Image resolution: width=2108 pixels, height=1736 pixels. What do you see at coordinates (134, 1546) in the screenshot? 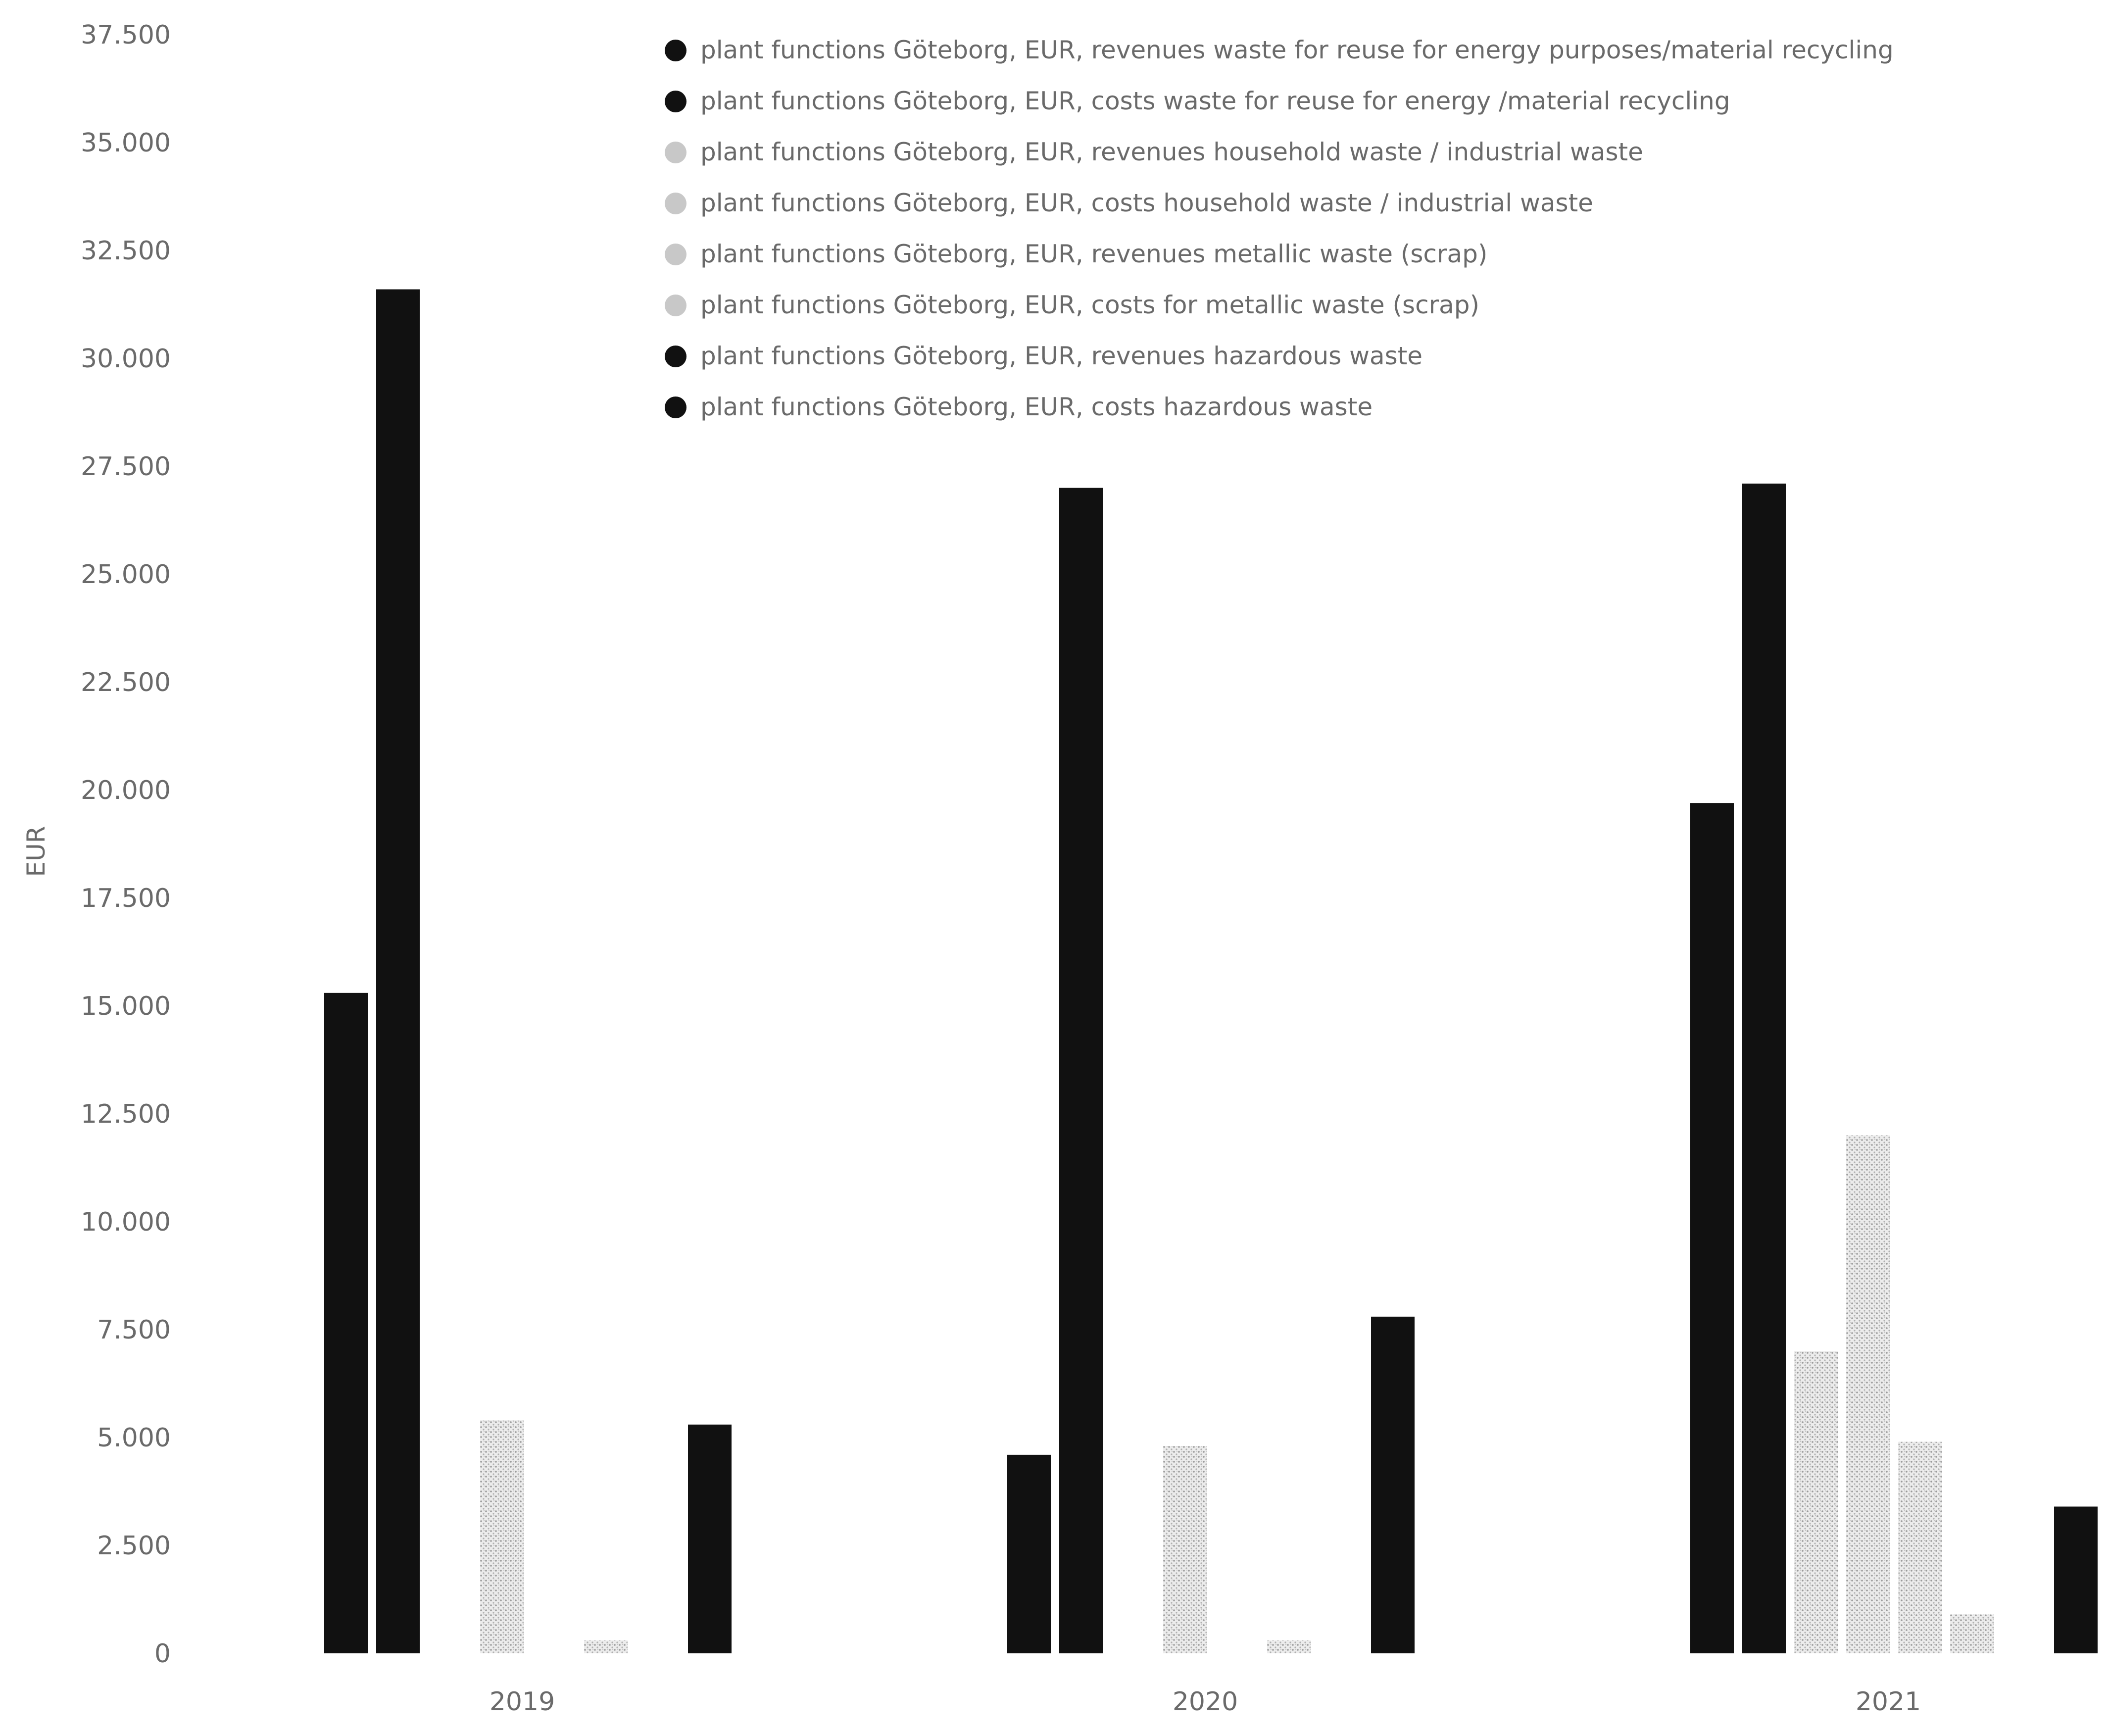
I see `y-tick-label: 2.500` at bounding box center [134, 1546].